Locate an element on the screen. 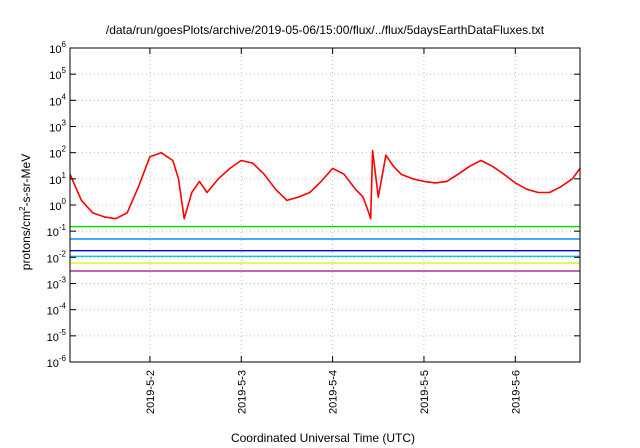 This screenshot has width=640, height=448. x-tick-label: 2019-5-5 is located at coordinates (425, 392).